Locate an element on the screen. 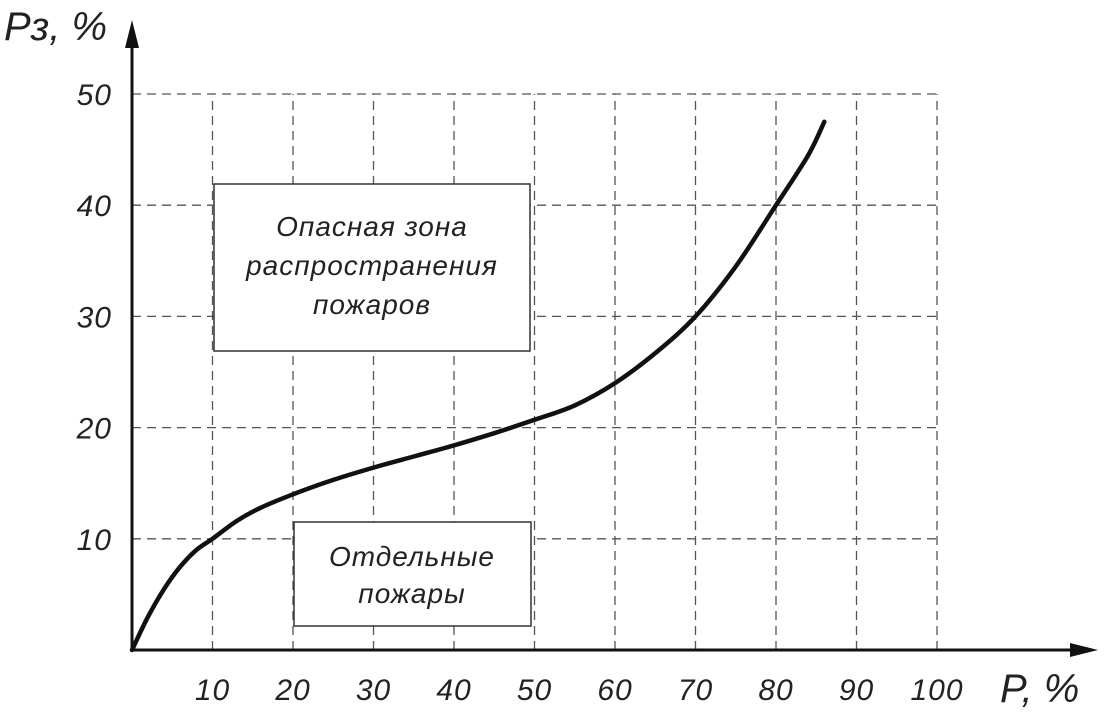  annotation-separate-fires-line-2: пожары is located at coordinates (411, 593).